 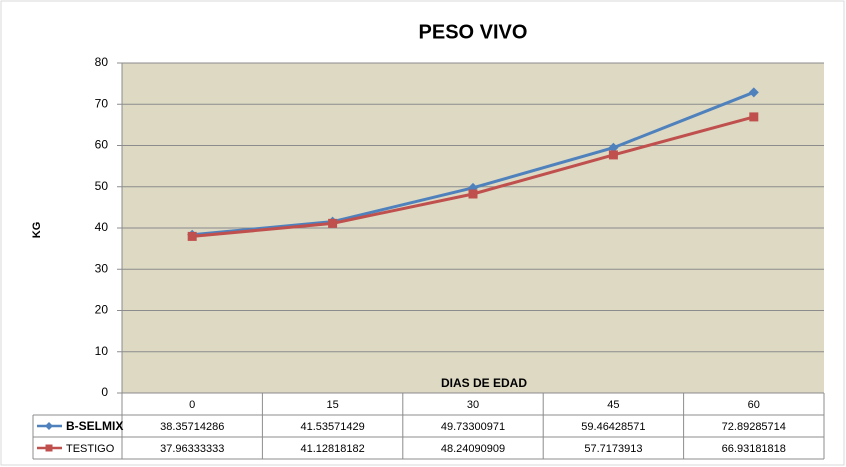 What do you see at coordinates (102, 103) in the screenshot?
I see `y-tick-label: 70` at bounding box center [102, 103].